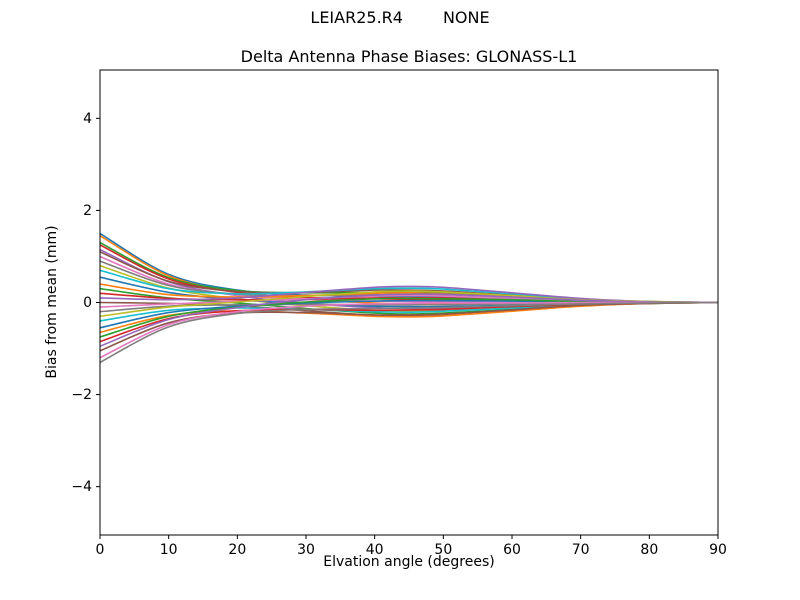  I want to click on x-tick-label: 80, so click(649, 550).